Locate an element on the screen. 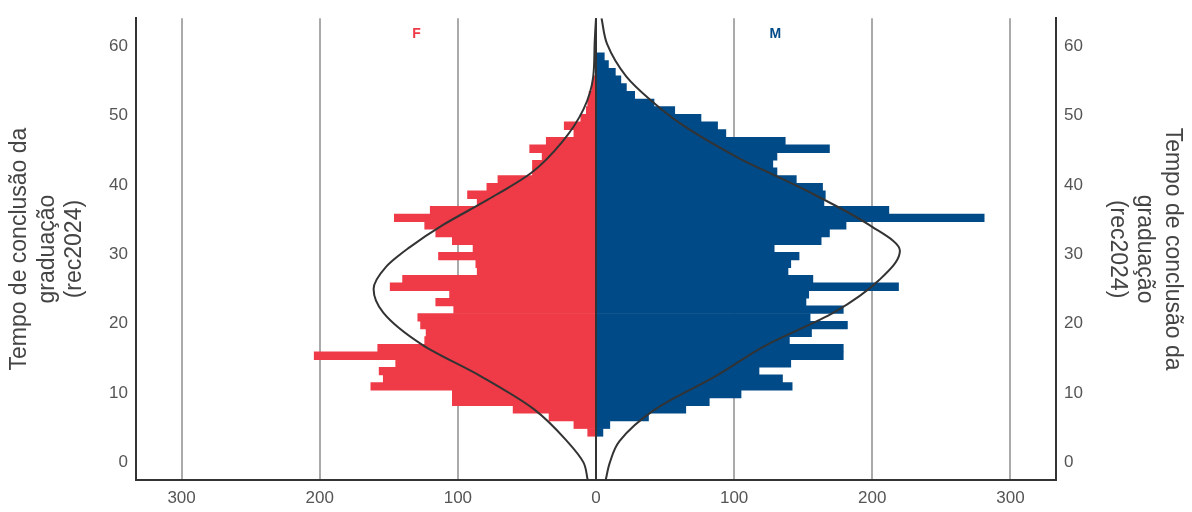 Image resolution: width=1192 pixels, height=512 pixels. y2-tick-label: 30 is located at coordinates (1073, 253).